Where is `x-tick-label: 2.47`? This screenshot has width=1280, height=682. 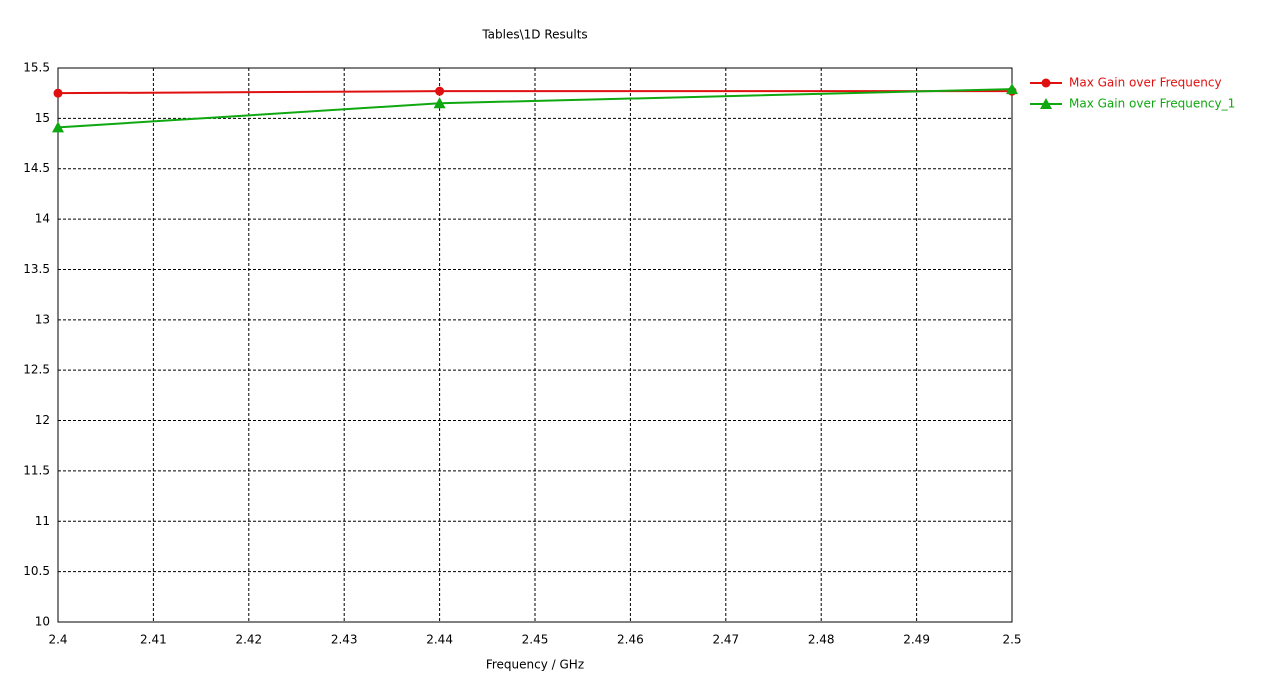 x-tick-label: 2.47 is located at coordinates (725, 640).